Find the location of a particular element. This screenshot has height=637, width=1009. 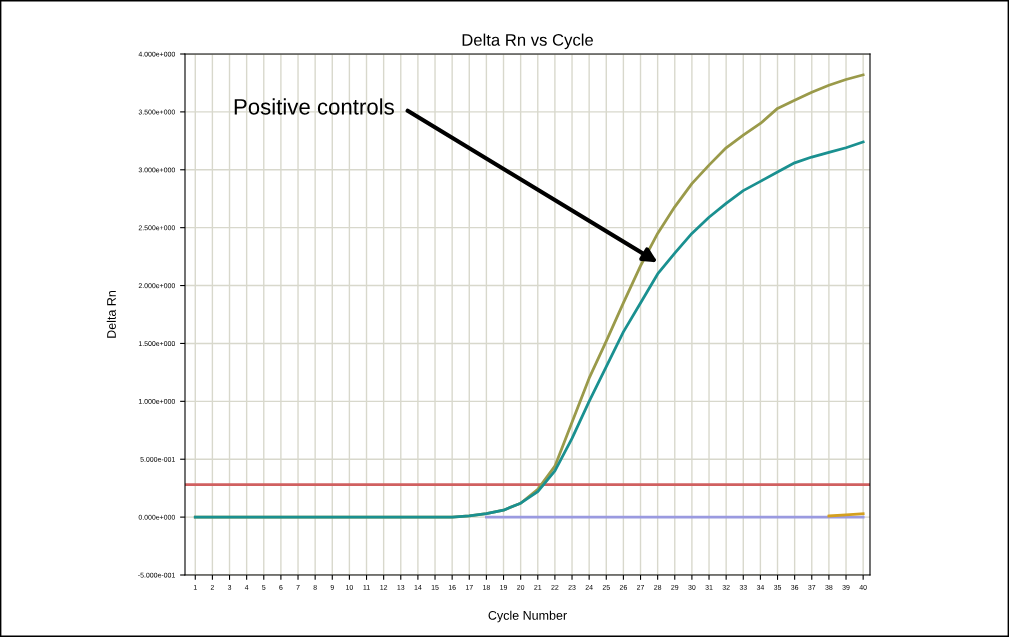

y-axis-title: Delta Rn is located at coordinates (111, 314).